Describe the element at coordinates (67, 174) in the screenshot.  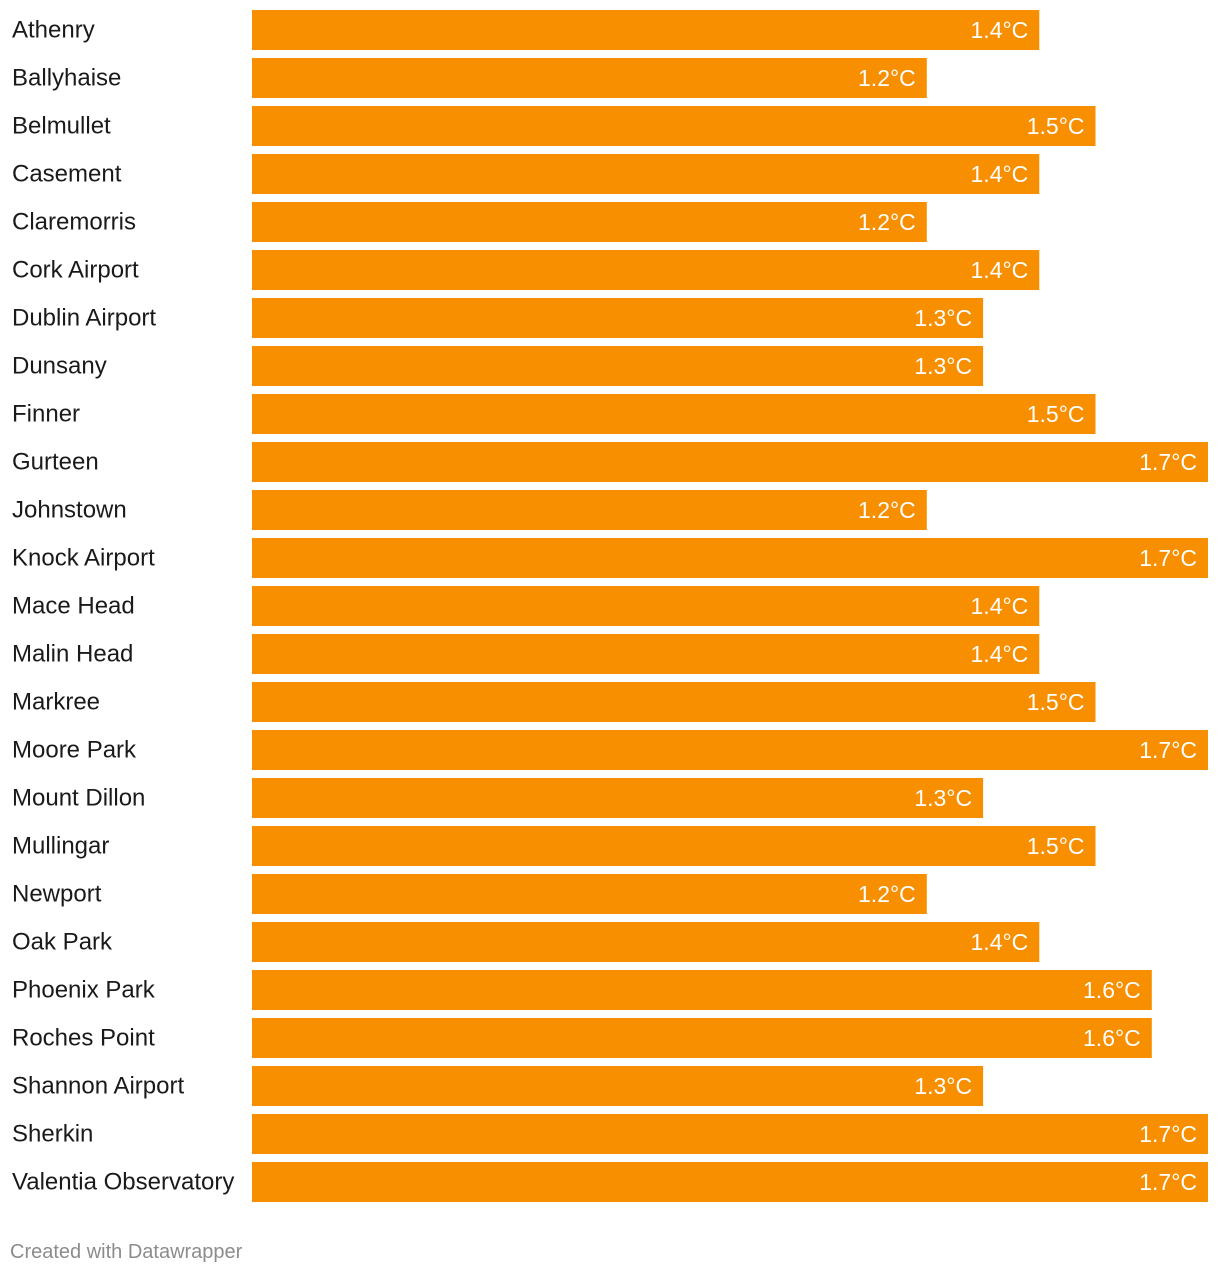
I see `category-label: Casement` at that location.